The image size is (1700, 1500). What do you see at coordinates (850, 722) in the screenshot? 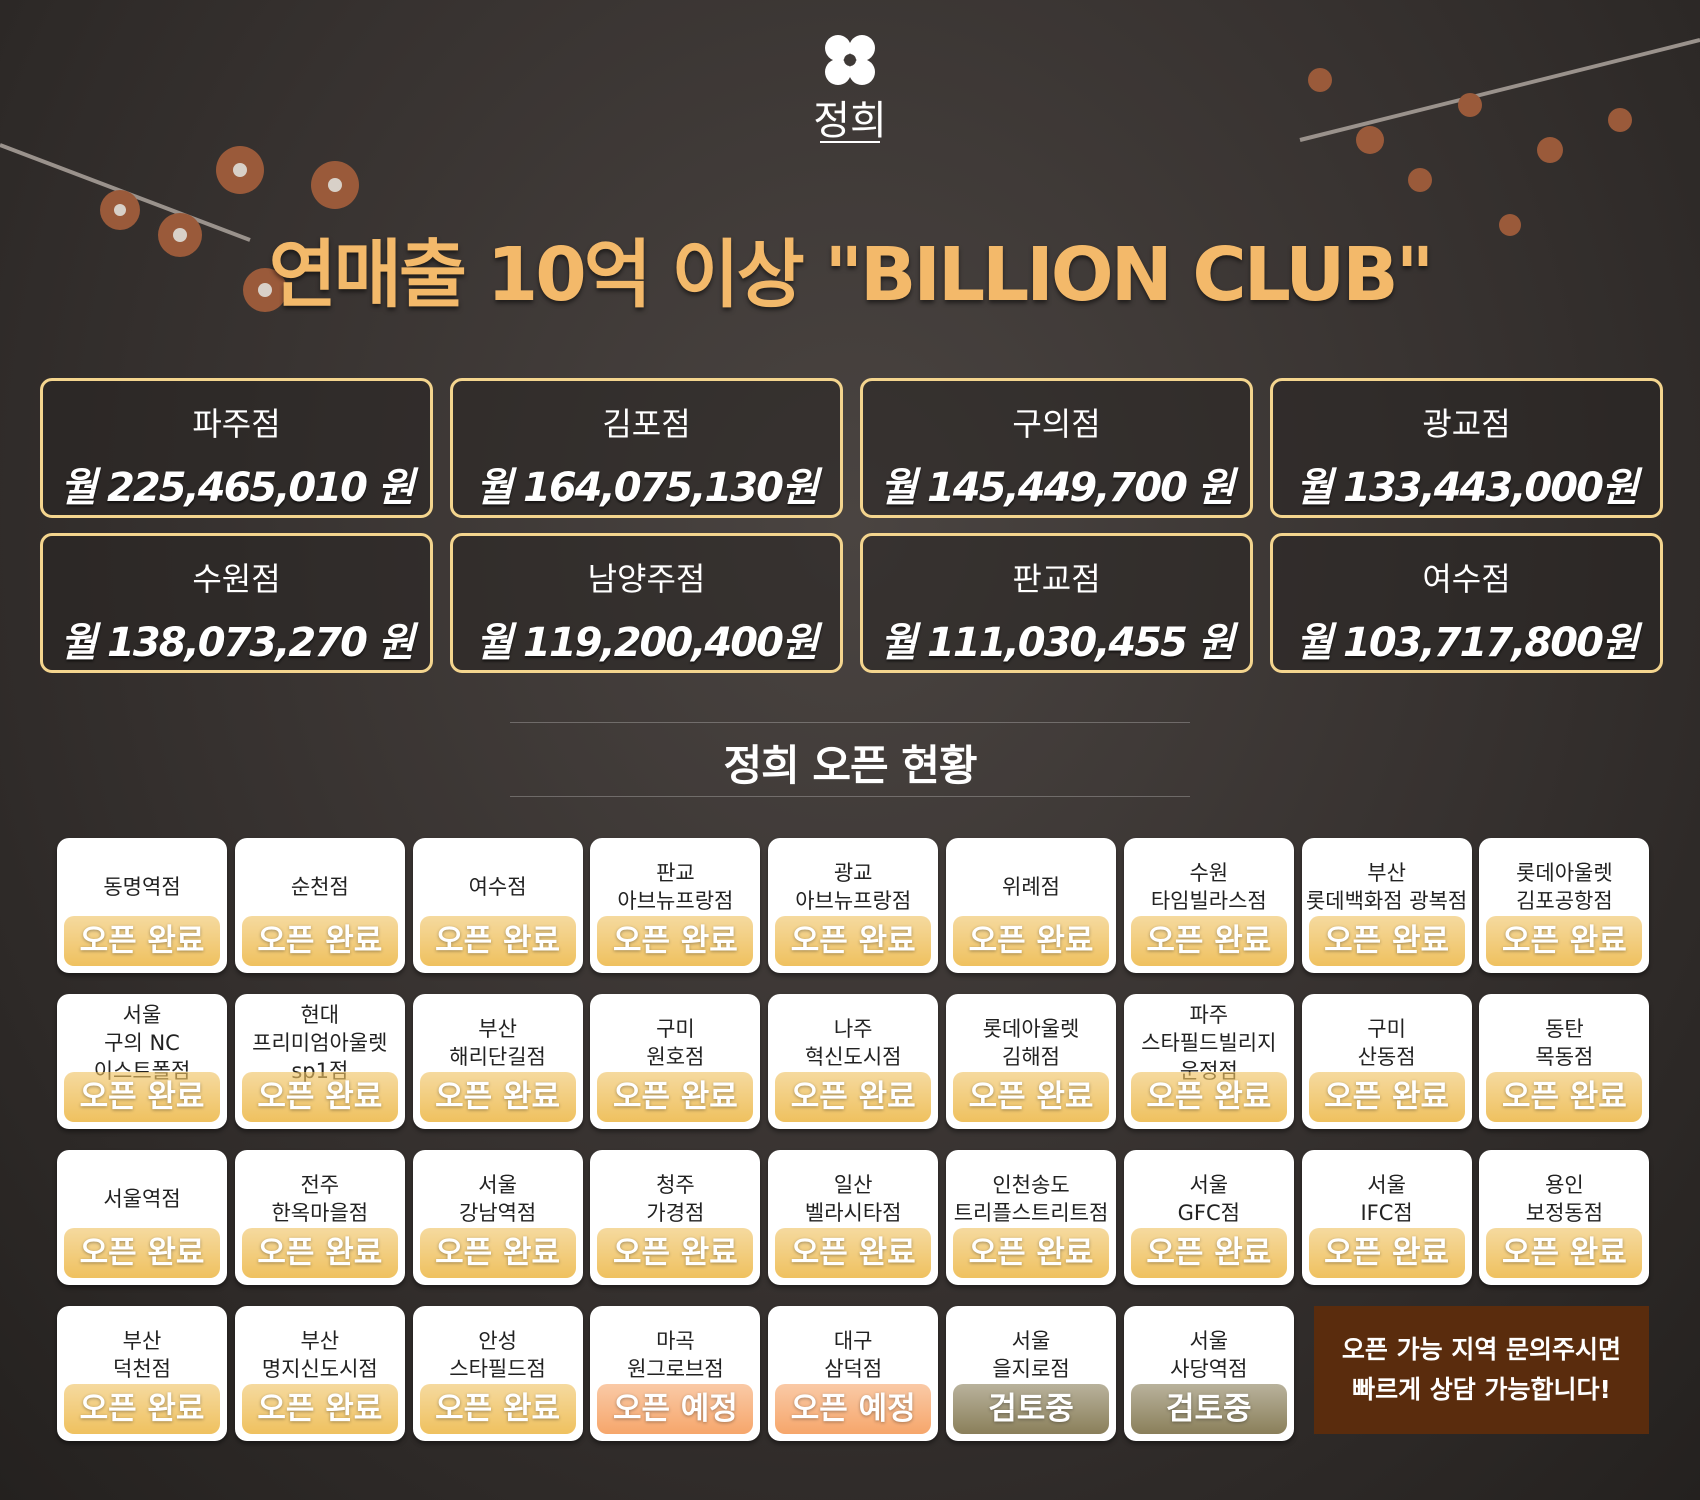
I see `divider` at bounding box center [850, 722].